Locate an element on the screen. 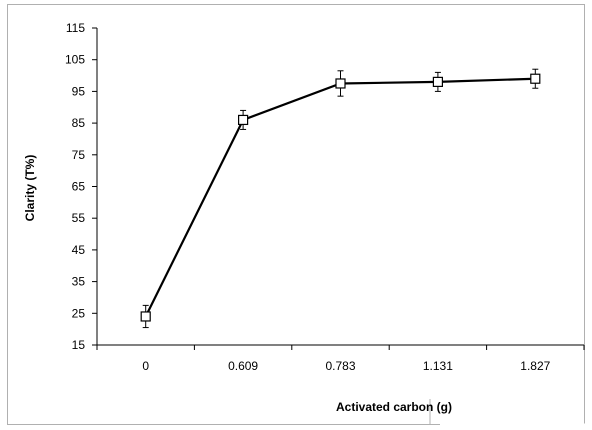 This screenshot has height=430, width=592. x-tick-labels: 0 0.609 0.783 1.131 1.827 is located at coordinates (346, 366).